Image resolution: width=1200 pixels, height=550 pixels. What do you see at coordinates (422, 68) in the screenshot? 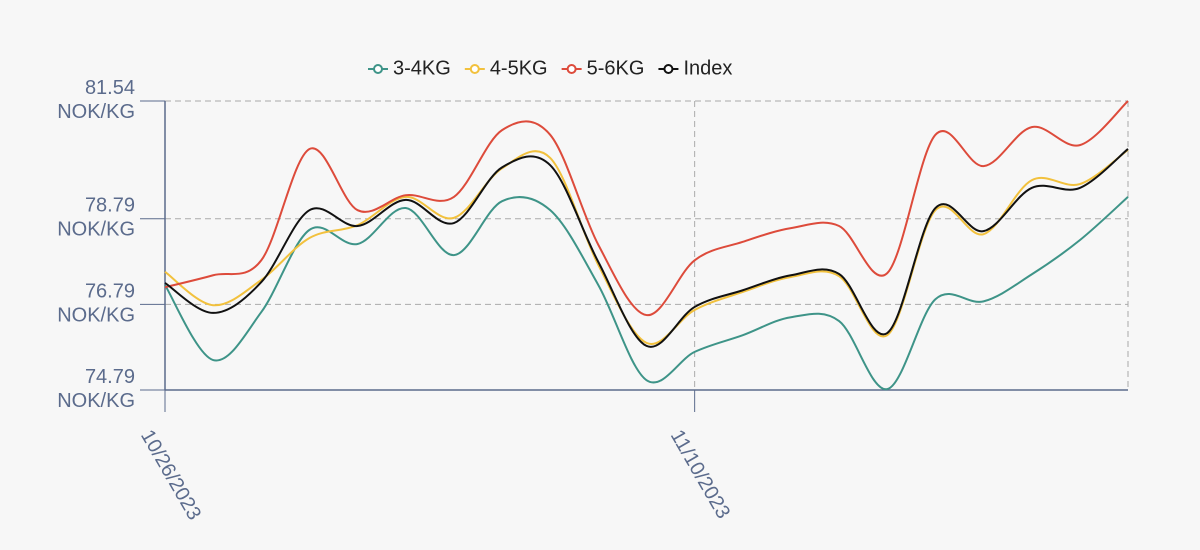
I see `legend-label: 3-4KG` at bounding box center [422, 68].